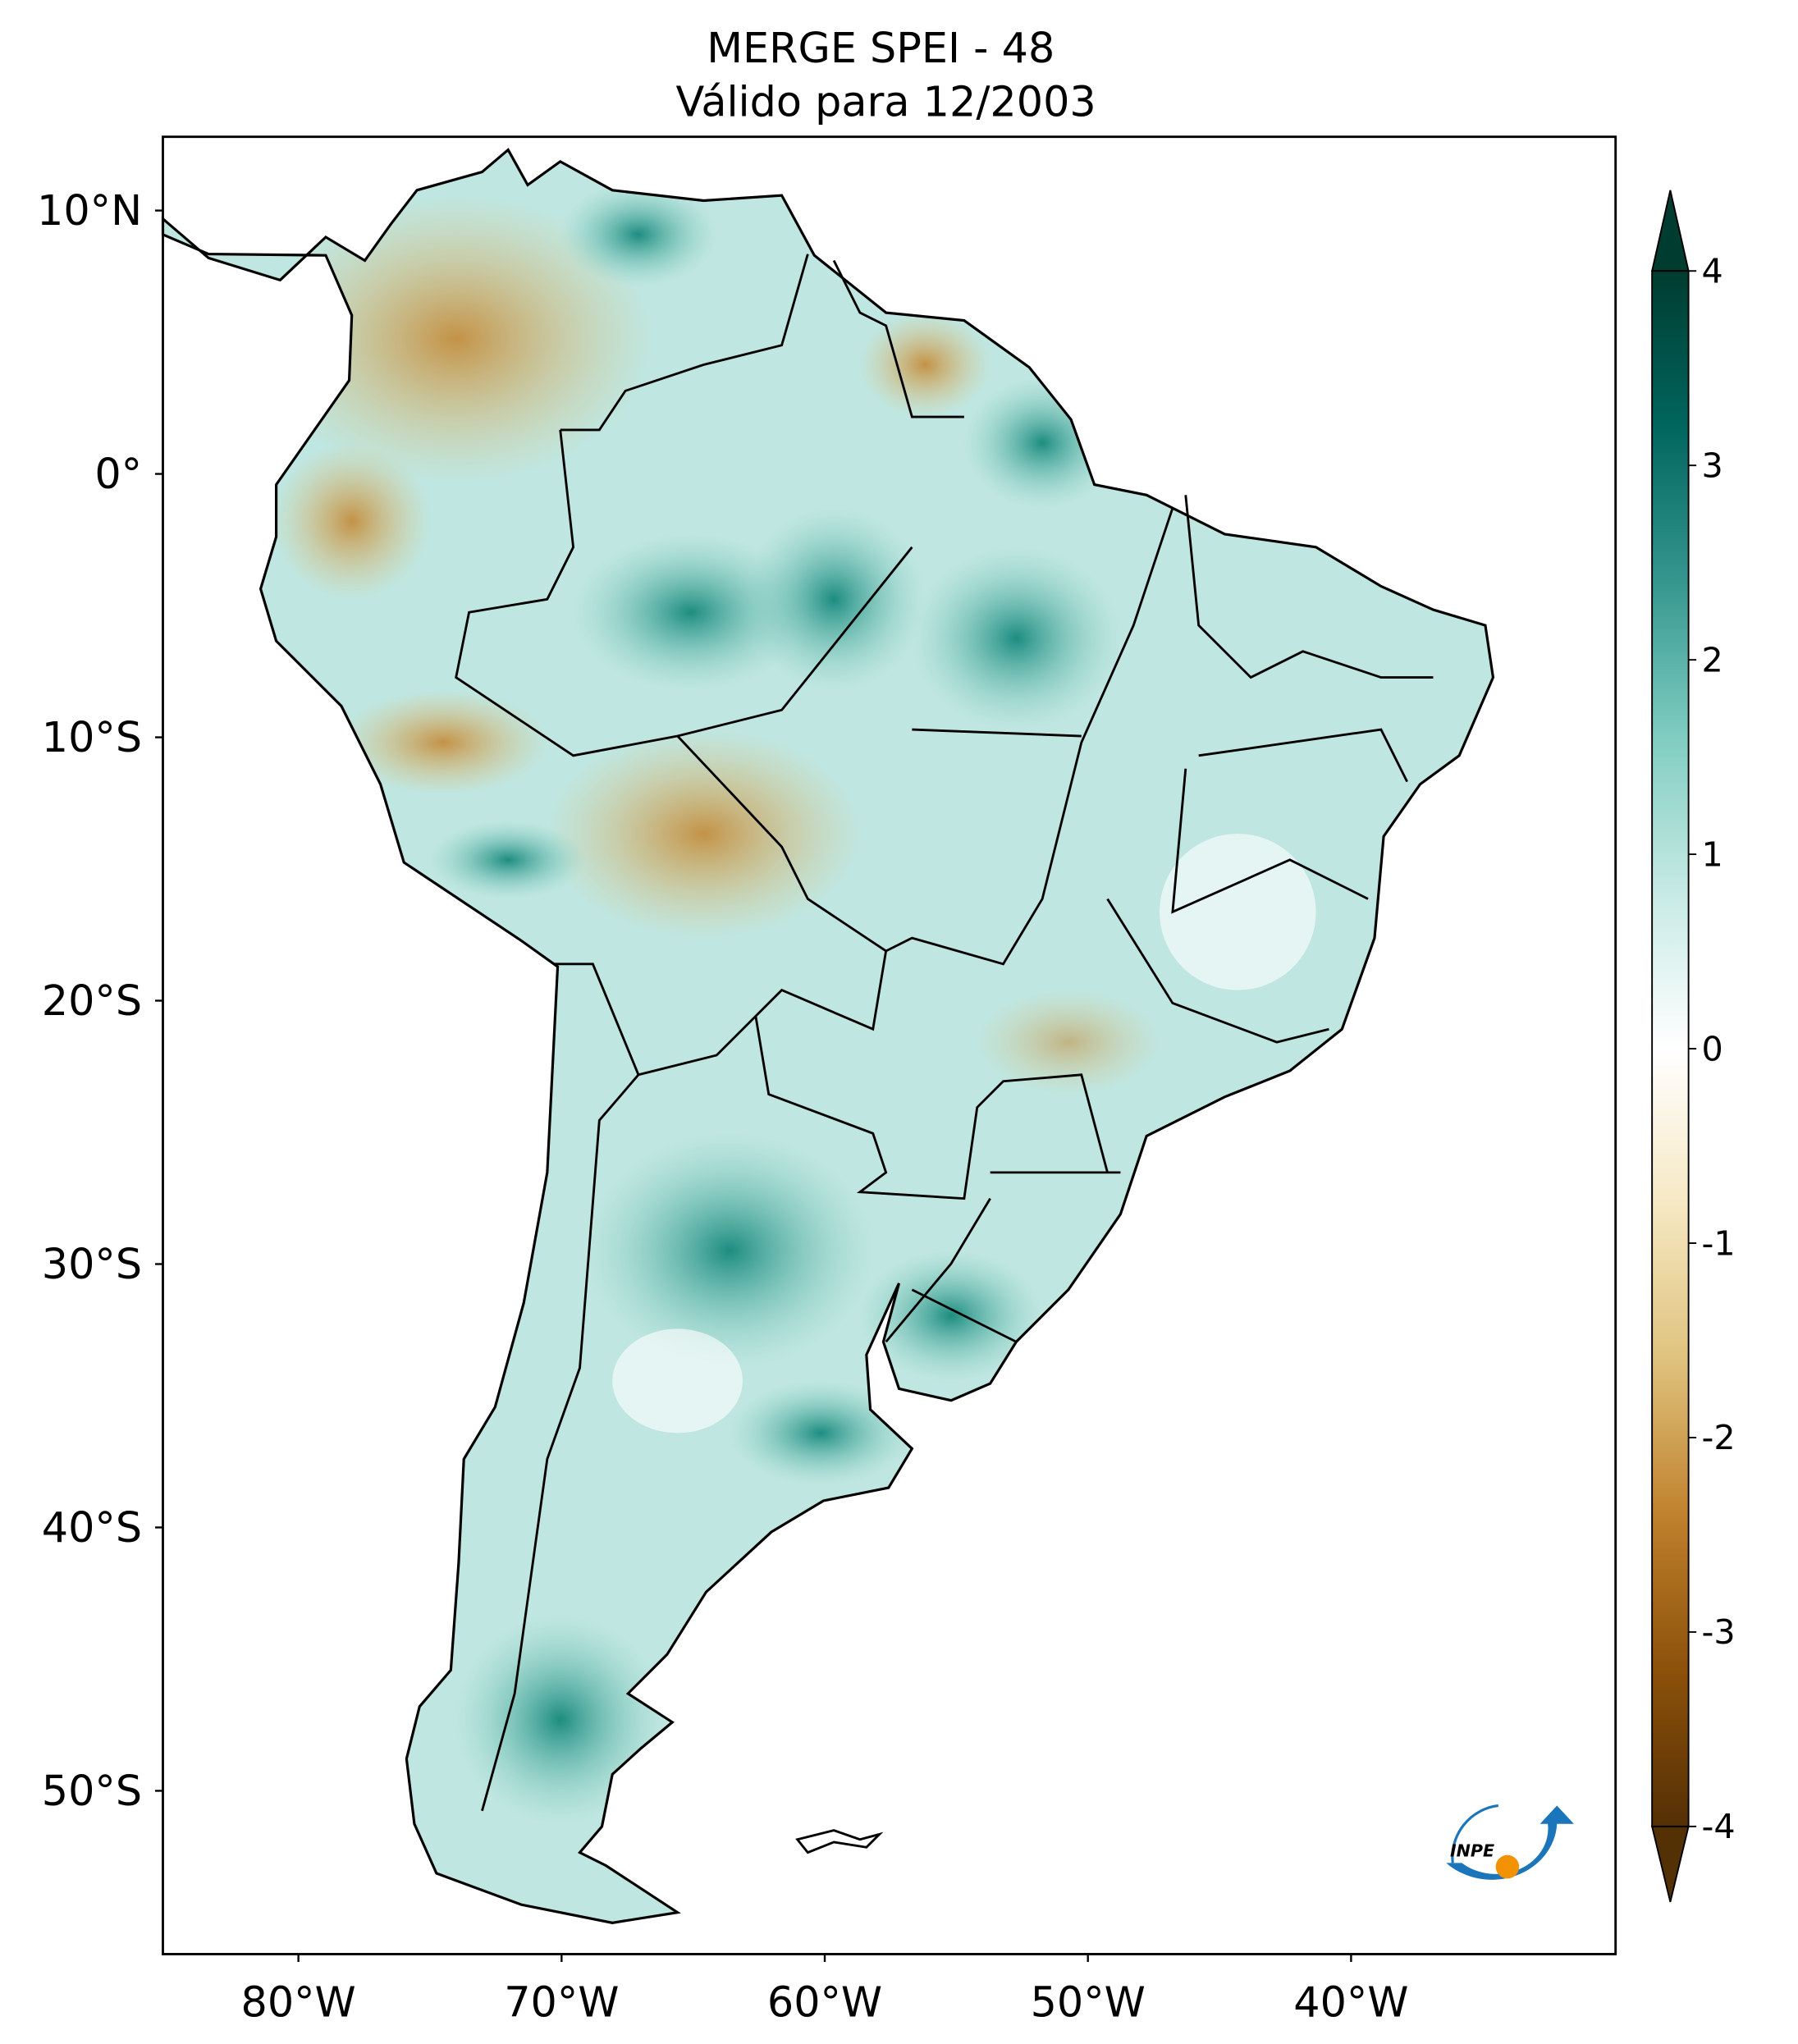 The width and height of the screenshot is (1798, 2044). What do you see at coordinates (89, 211) in the screenshot?
I see `y-tick-label: 10°N` at bounding box center [89, 211].